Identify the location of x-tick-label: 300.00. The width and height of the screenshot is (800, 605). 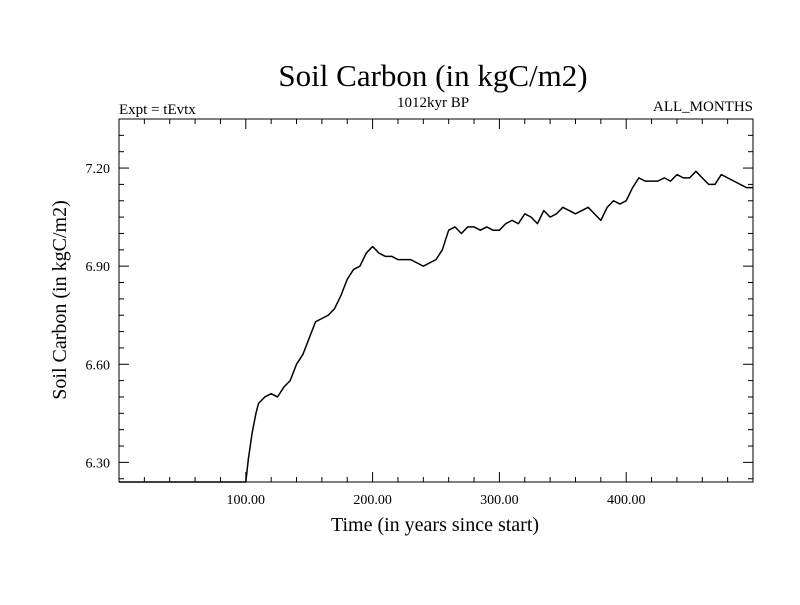
(499, 500).